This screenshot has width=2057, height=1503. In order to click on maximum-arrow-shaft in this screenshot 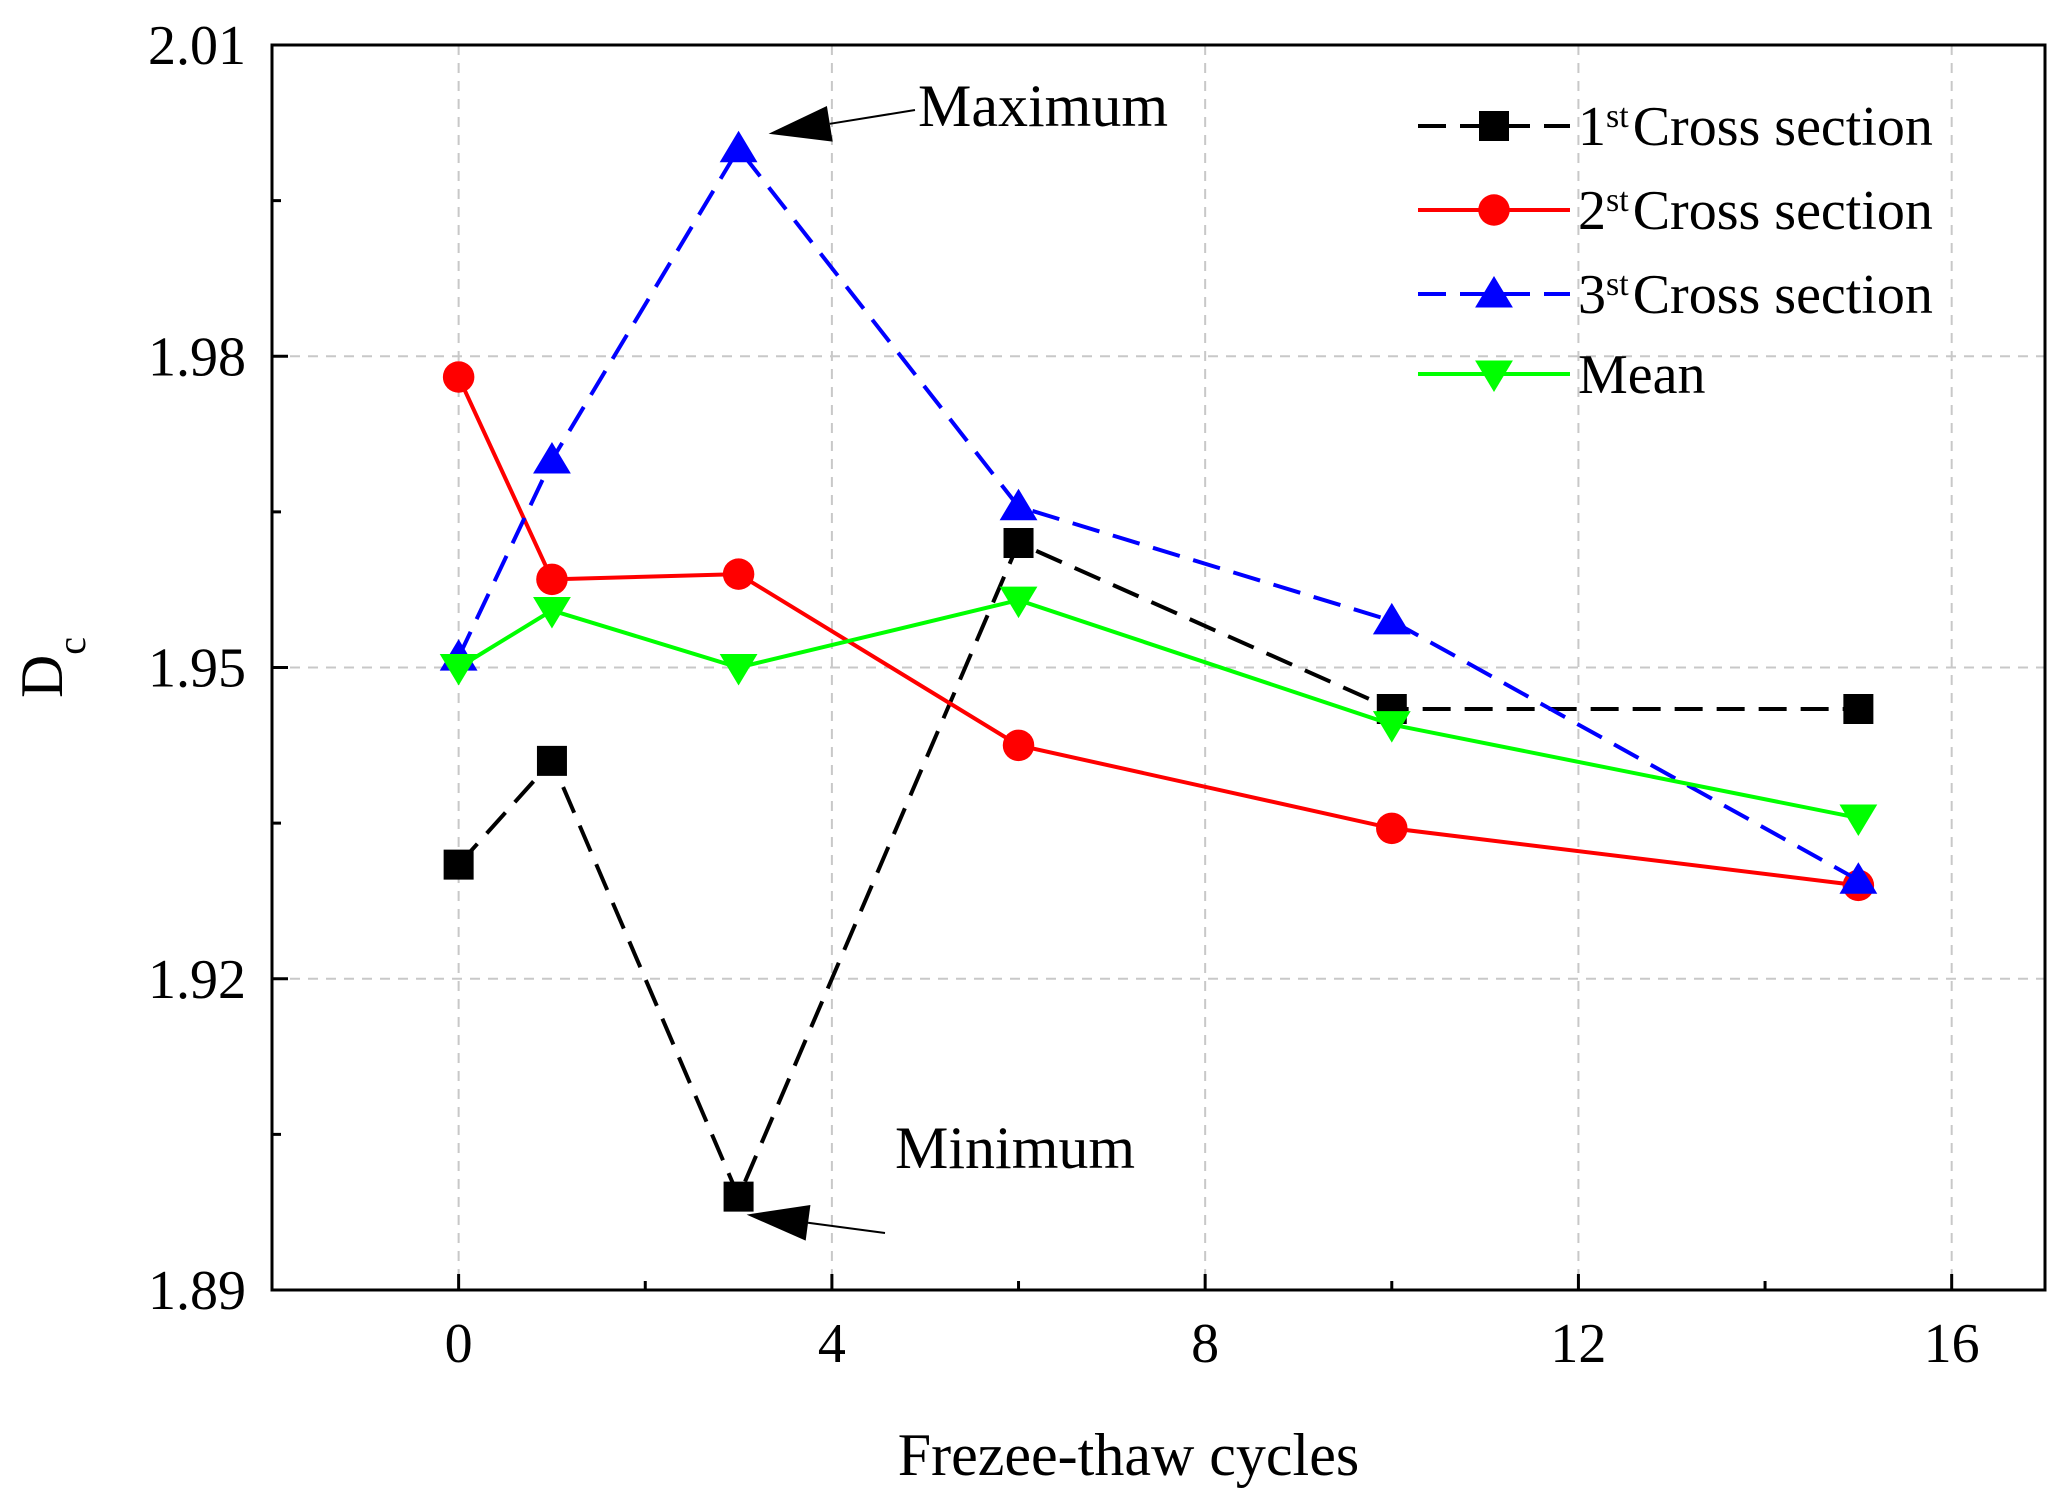, I will do `click(872, 117)`.